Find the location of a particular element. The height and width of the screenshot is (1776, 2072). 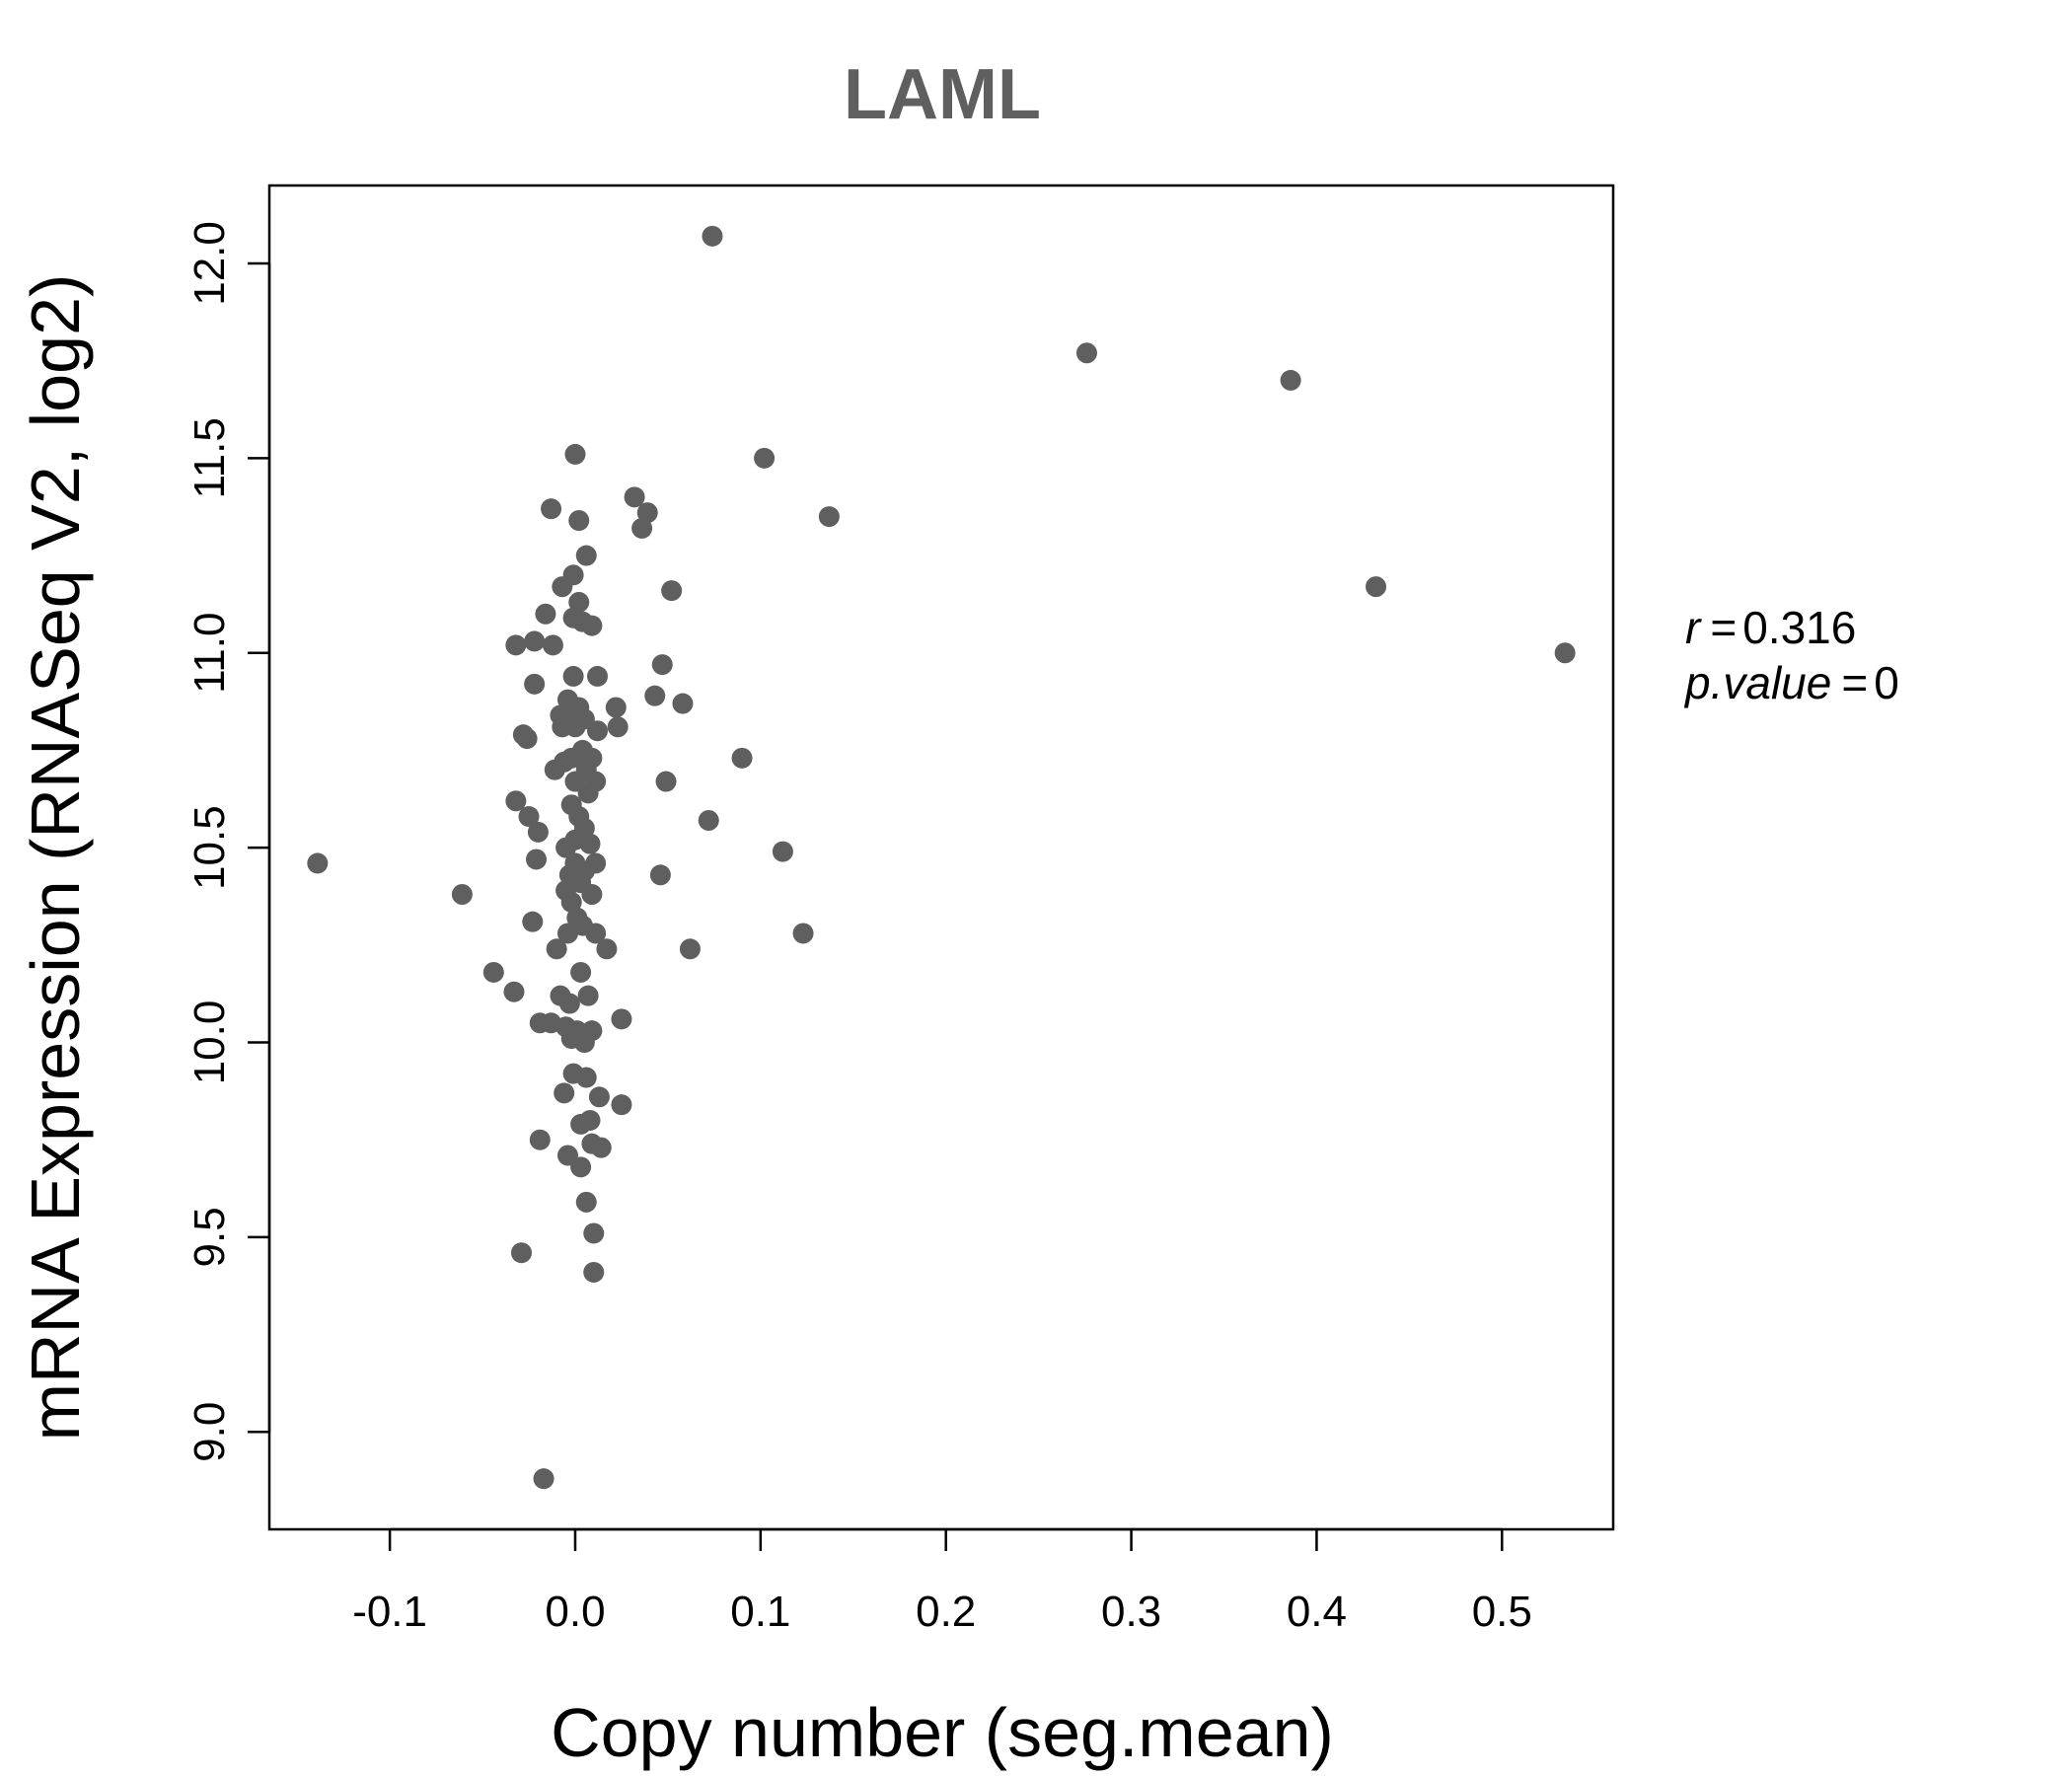

chart-title: LAML is located at coordinates (943, 94).